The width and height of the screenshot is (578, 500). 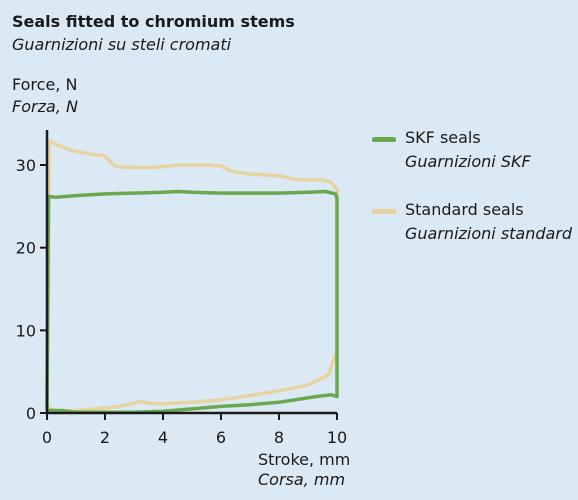 I want to click on y-tick-label: 30, so click(x=26, y=165).